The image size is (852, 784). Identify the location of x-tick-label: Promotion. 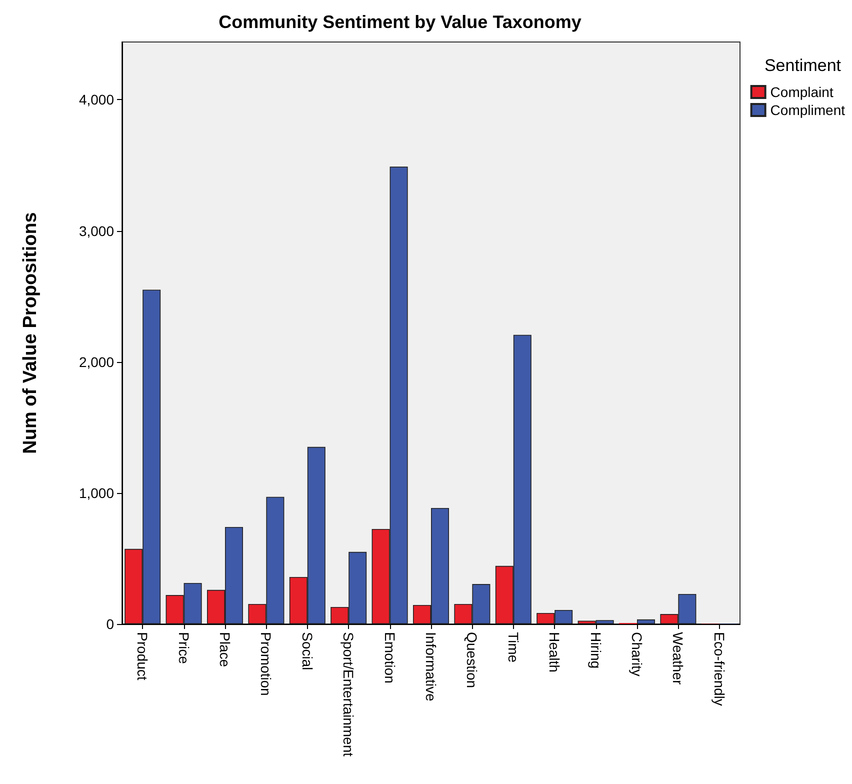
(266, 664).